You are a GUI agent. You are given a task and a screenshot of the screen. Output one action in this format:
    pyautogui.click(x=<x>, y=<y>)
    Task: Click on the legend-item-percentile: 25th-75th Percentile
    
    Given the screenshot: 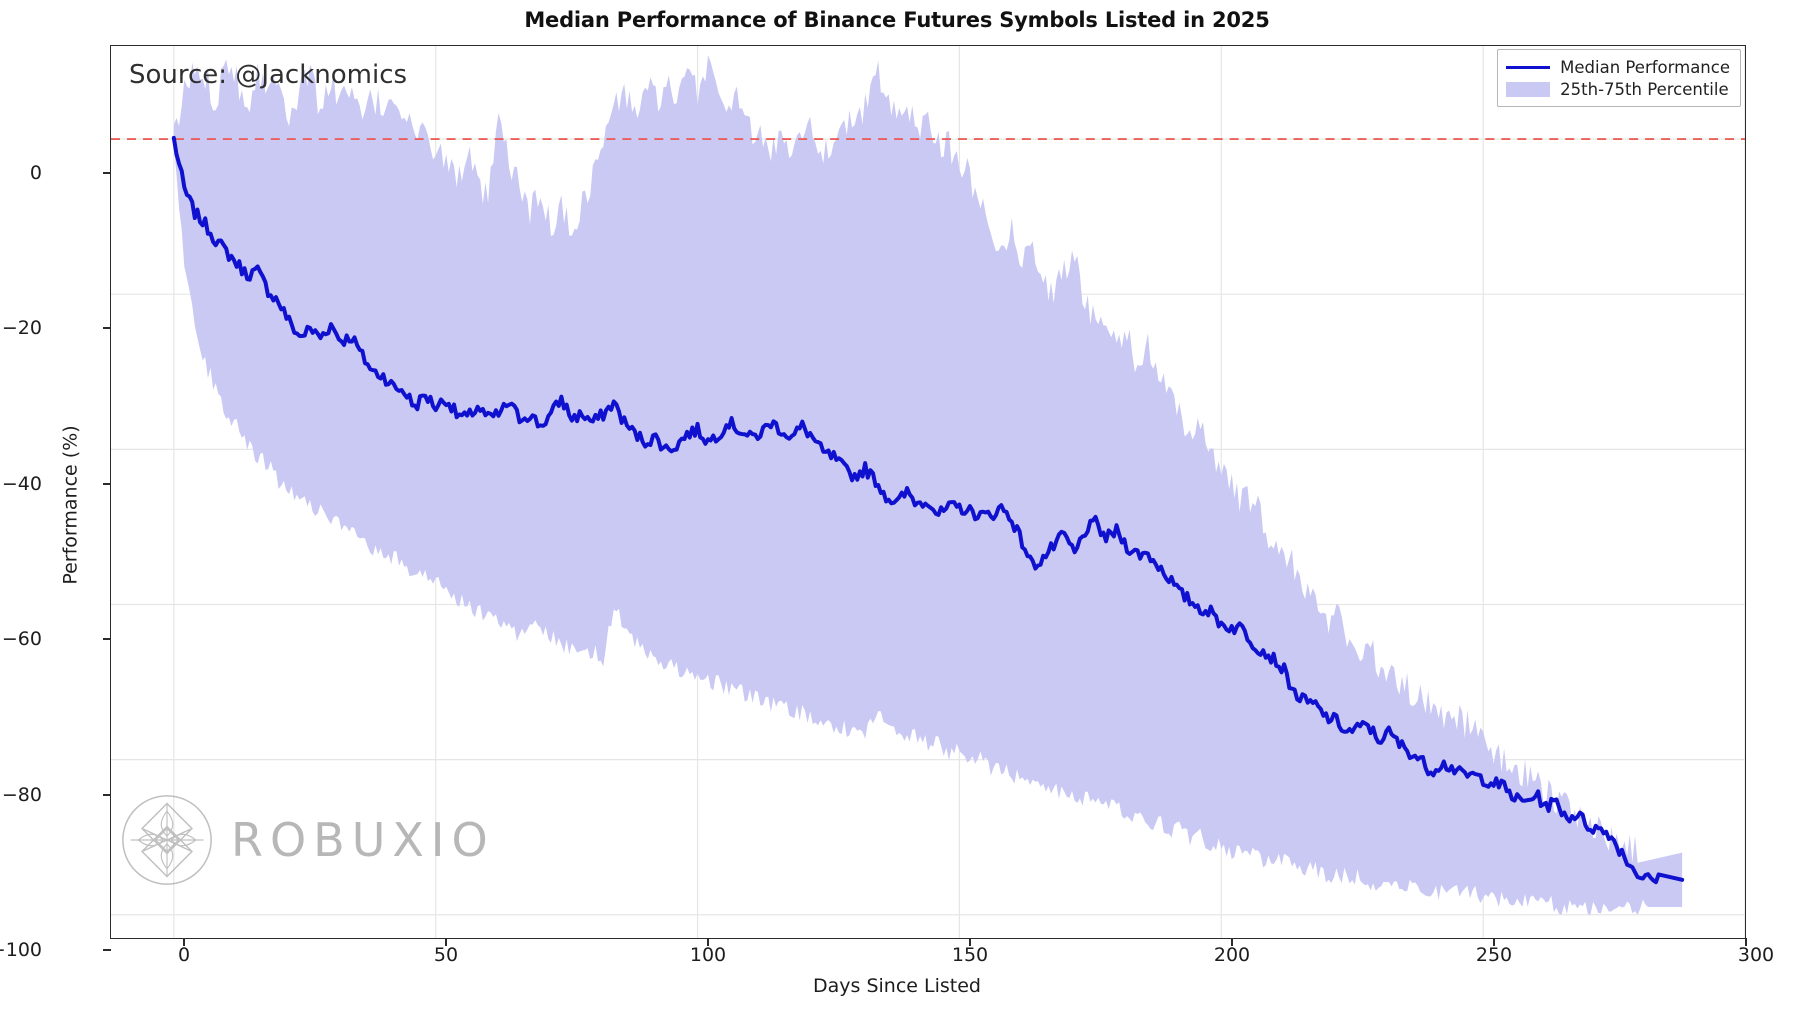 What is the action you would take?
    pyautogui.click(x=1618, y=89)
    